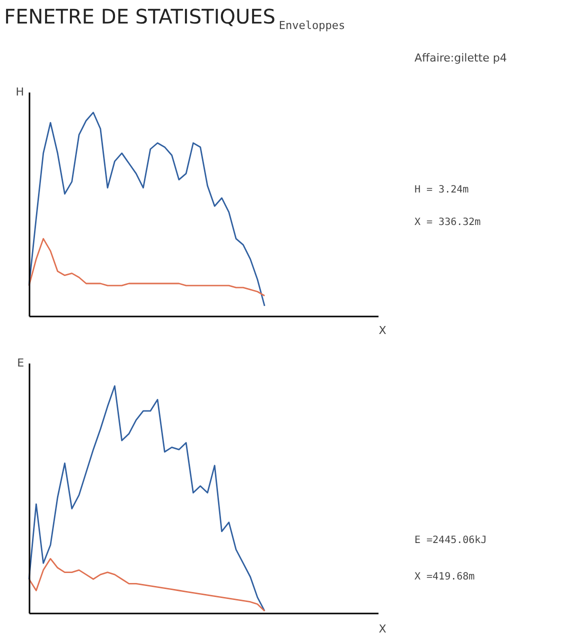 The height and width of the screenshot is (644, 571). What do you see at coordinates (20, 363) in the screenshot?
I see `y-axis-title: E` at bounding box center [20, 363].